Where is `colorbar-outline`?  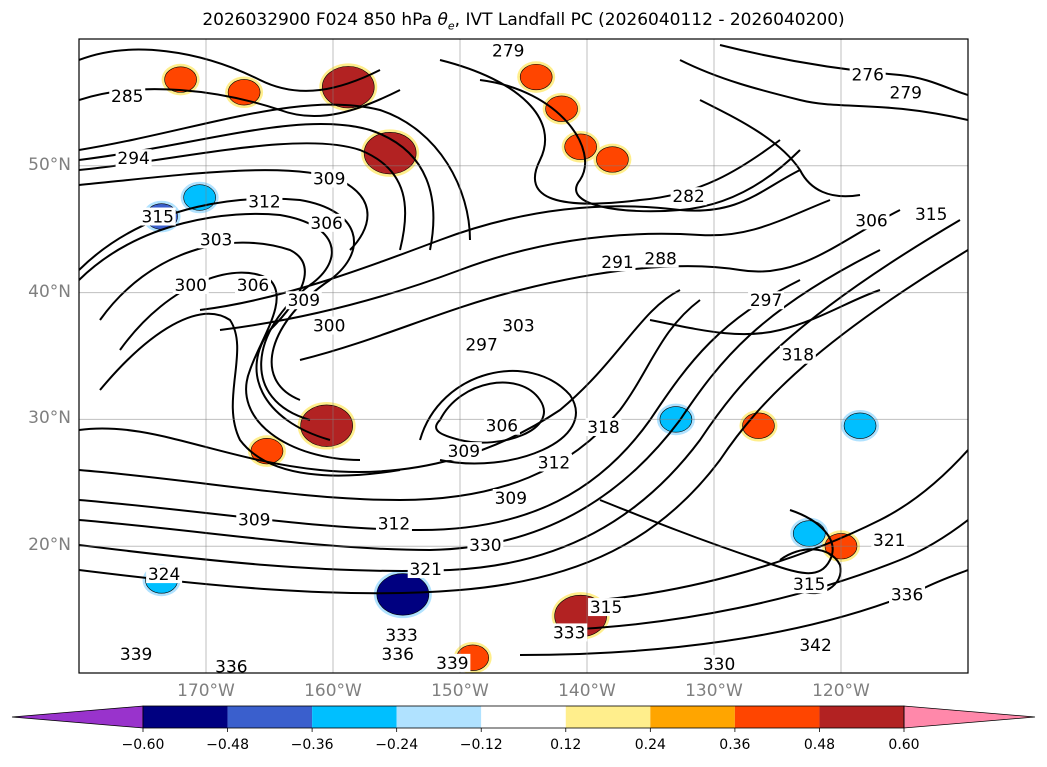 colorbar-outline is located at coordinates (523, 717).